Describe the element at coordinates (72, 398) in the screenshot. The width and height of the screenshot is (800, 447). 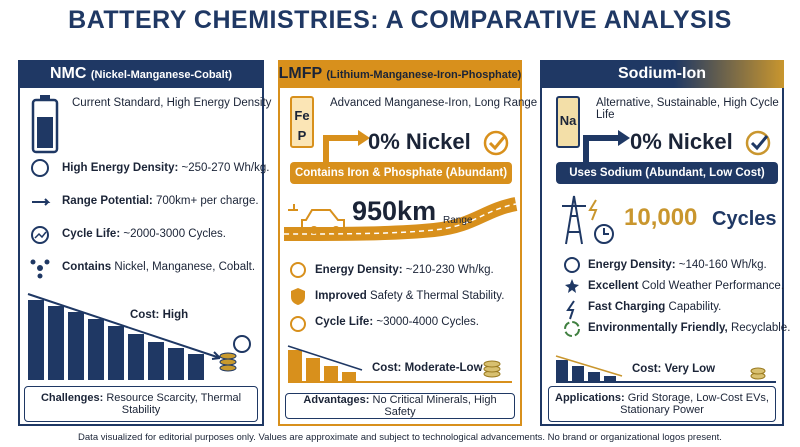
I see `footer-bold: Challenges:` at that location.